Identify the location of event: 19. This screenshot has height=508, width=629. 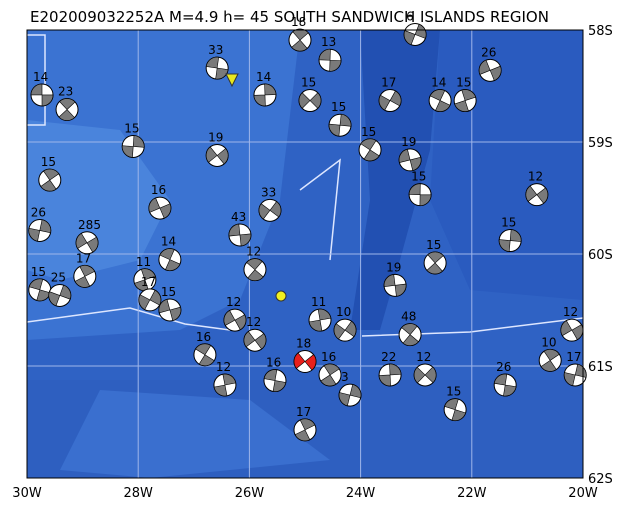
(410, 153).